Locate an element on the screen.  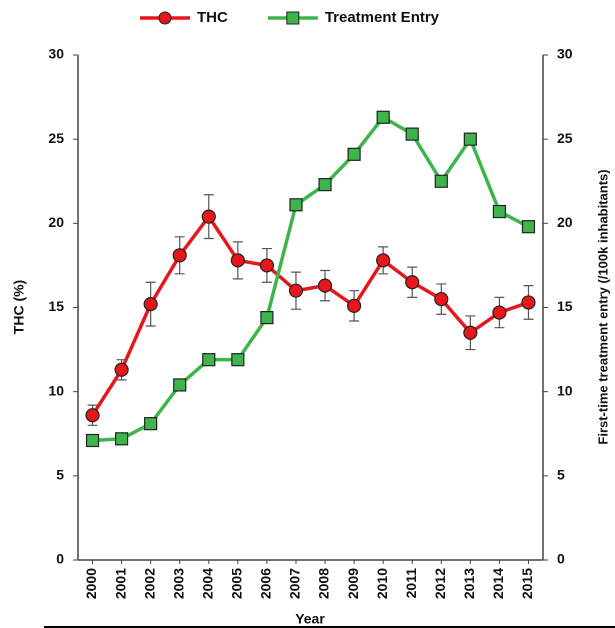
x-tick-label: 2003 is located at coordinates (178, 583).